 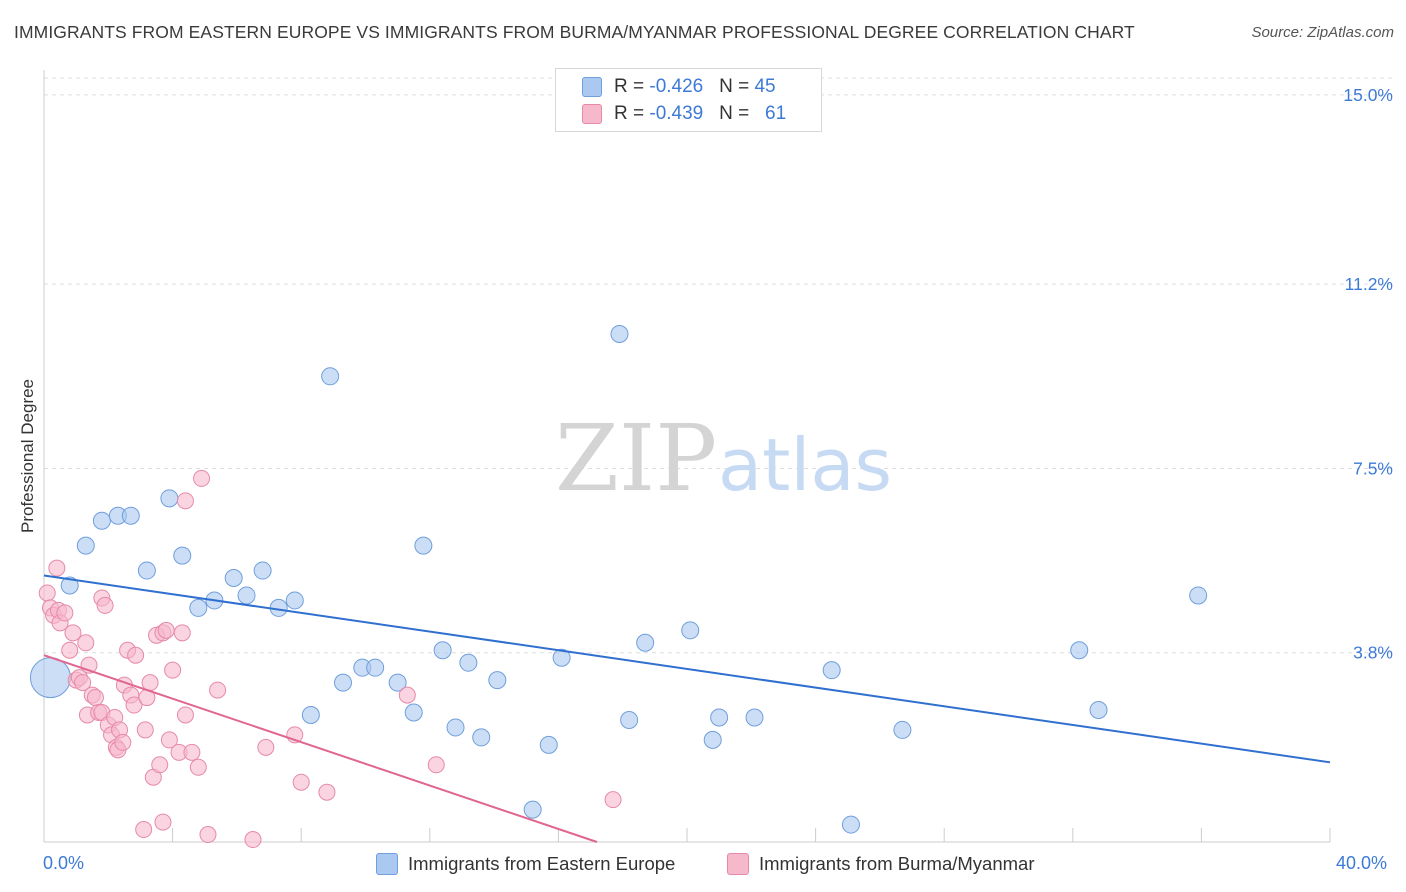 I want to click on source-label: Source: ZipAtlas.com, so click(x=1322, y=32).